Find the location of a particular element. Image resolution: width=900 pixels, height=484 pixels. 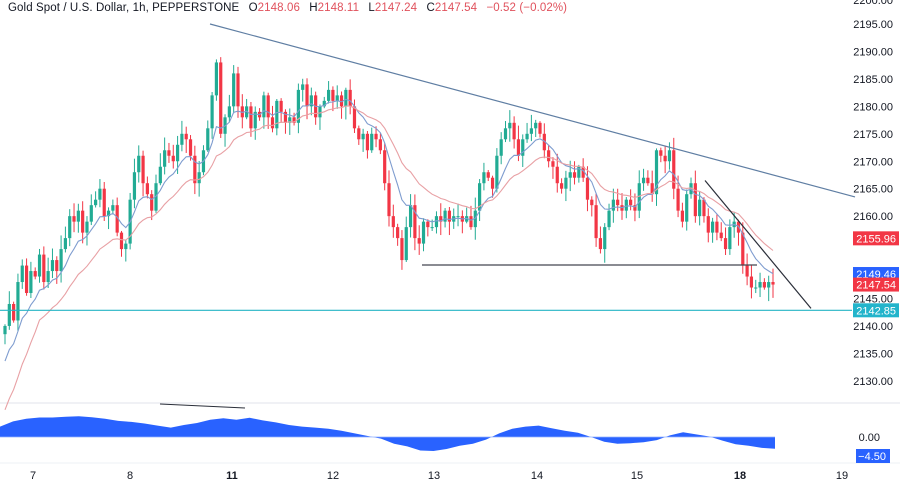

oscillator-divergence-line is located at coordinates (202, 406).